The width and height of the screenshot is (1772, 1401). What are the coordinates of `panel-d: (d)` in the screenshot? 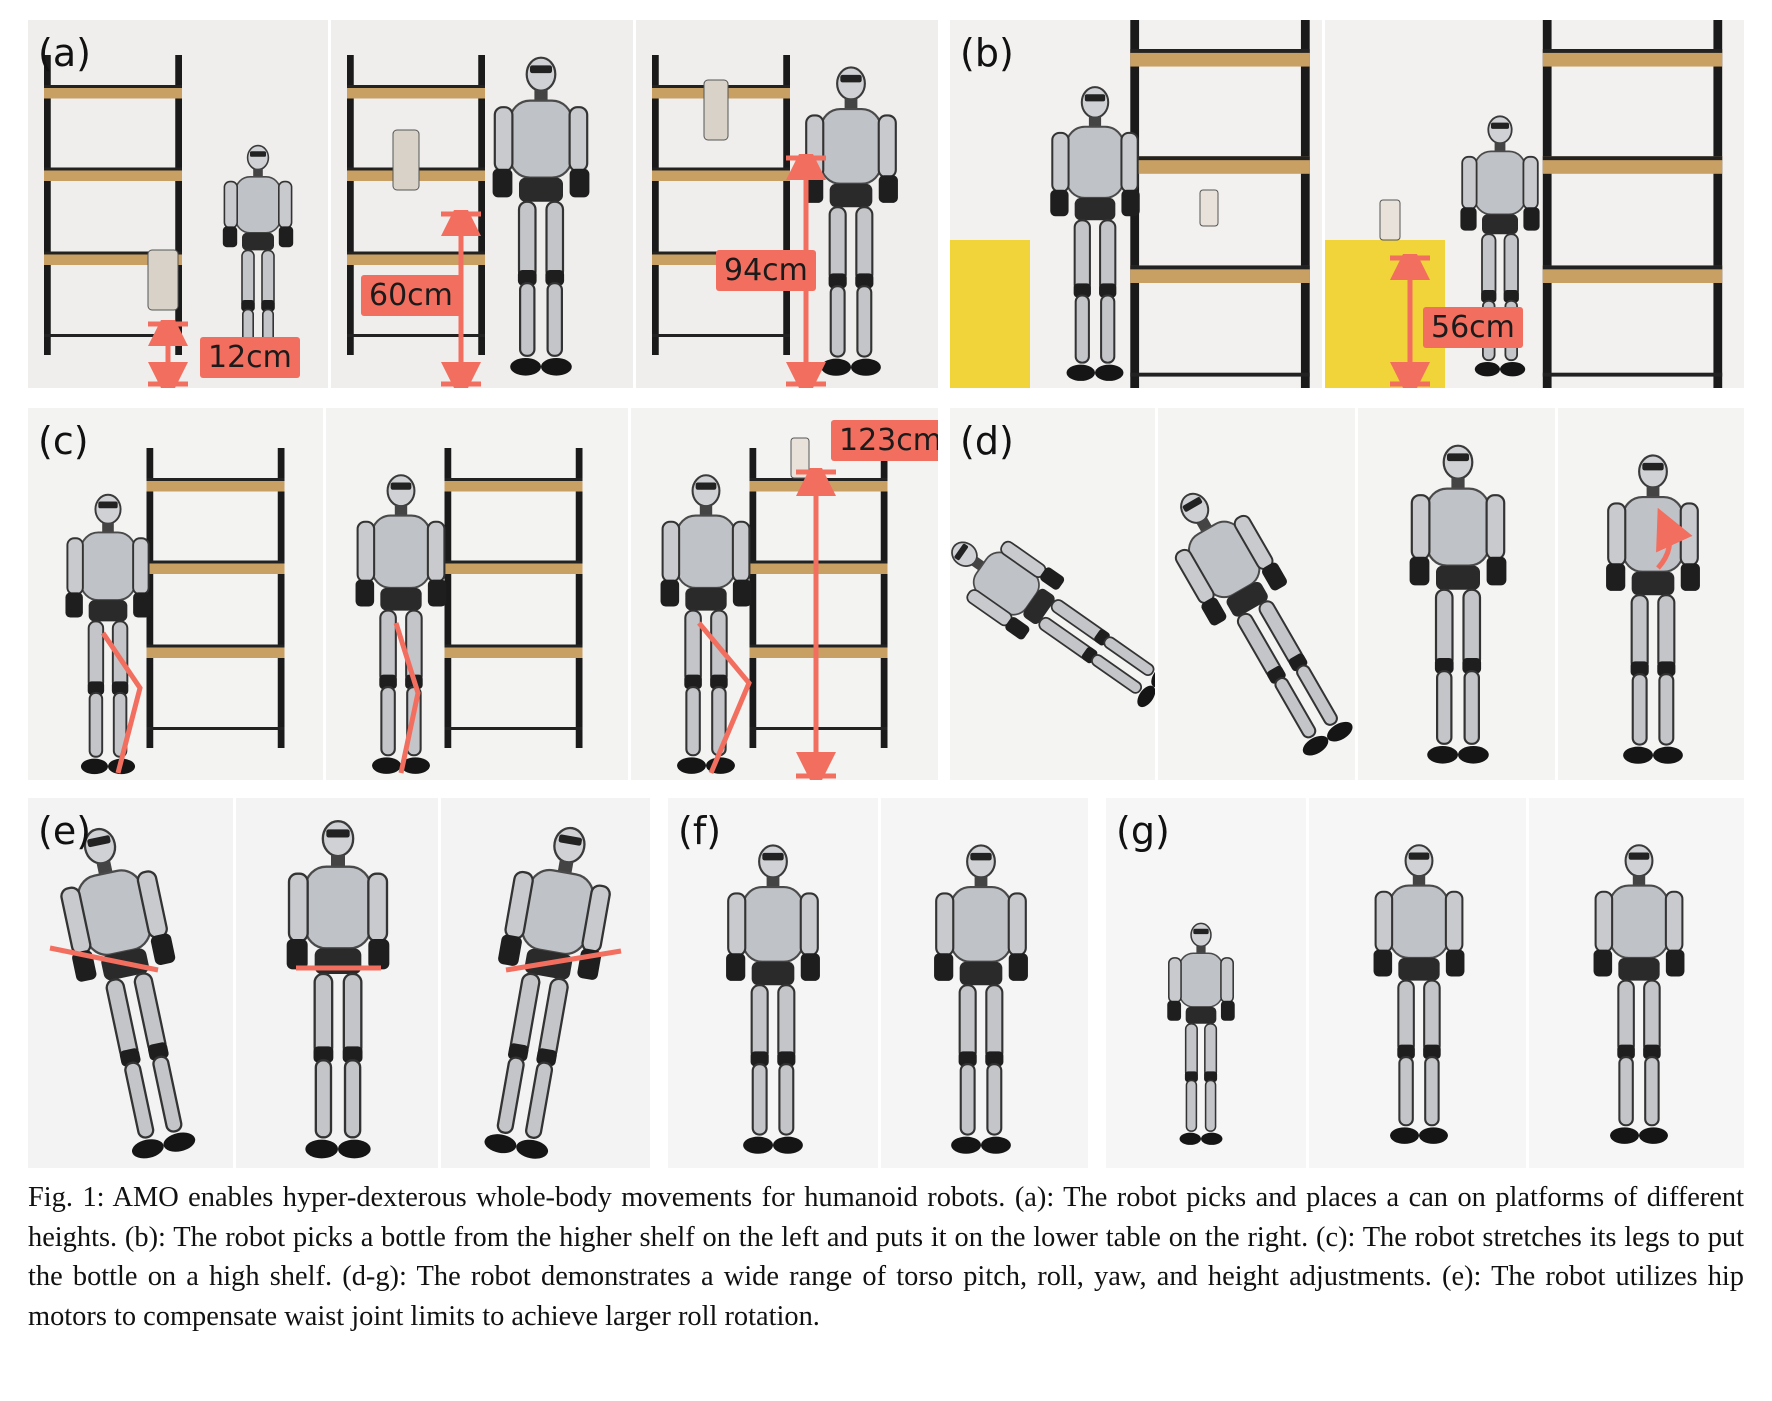 It's located at (1347, 594).